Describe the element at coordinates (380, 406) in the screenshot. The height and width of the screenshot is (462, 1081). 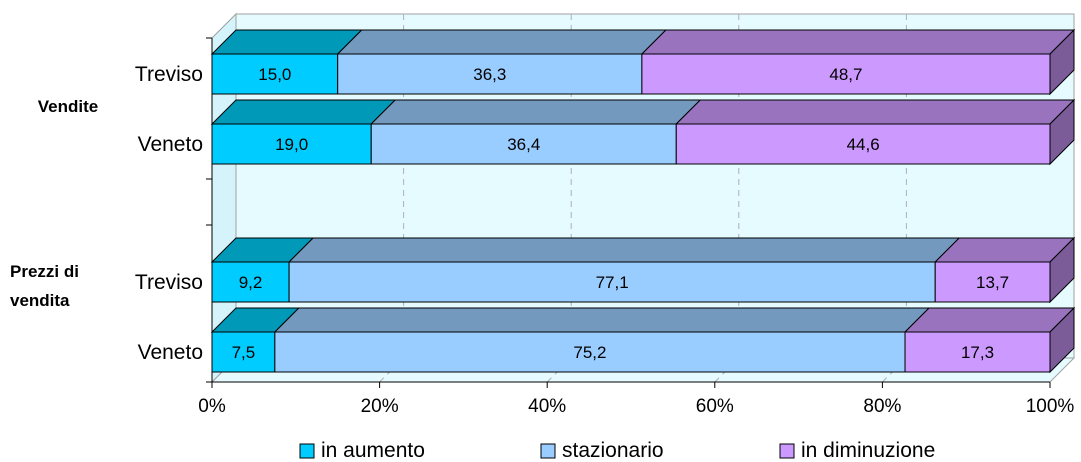
I see `x-tick-label: 20%` at that location.